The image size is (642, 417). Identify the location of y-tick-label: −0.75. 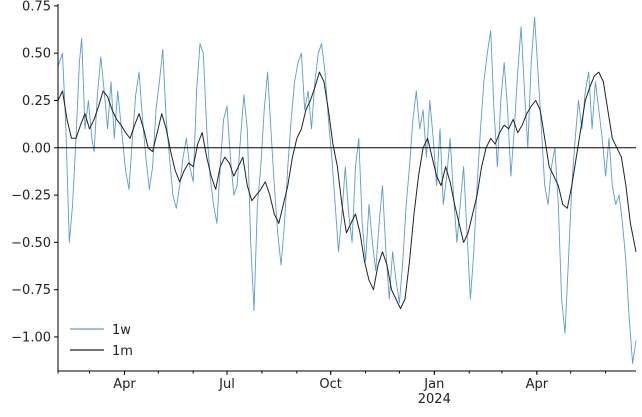
(31, 290).